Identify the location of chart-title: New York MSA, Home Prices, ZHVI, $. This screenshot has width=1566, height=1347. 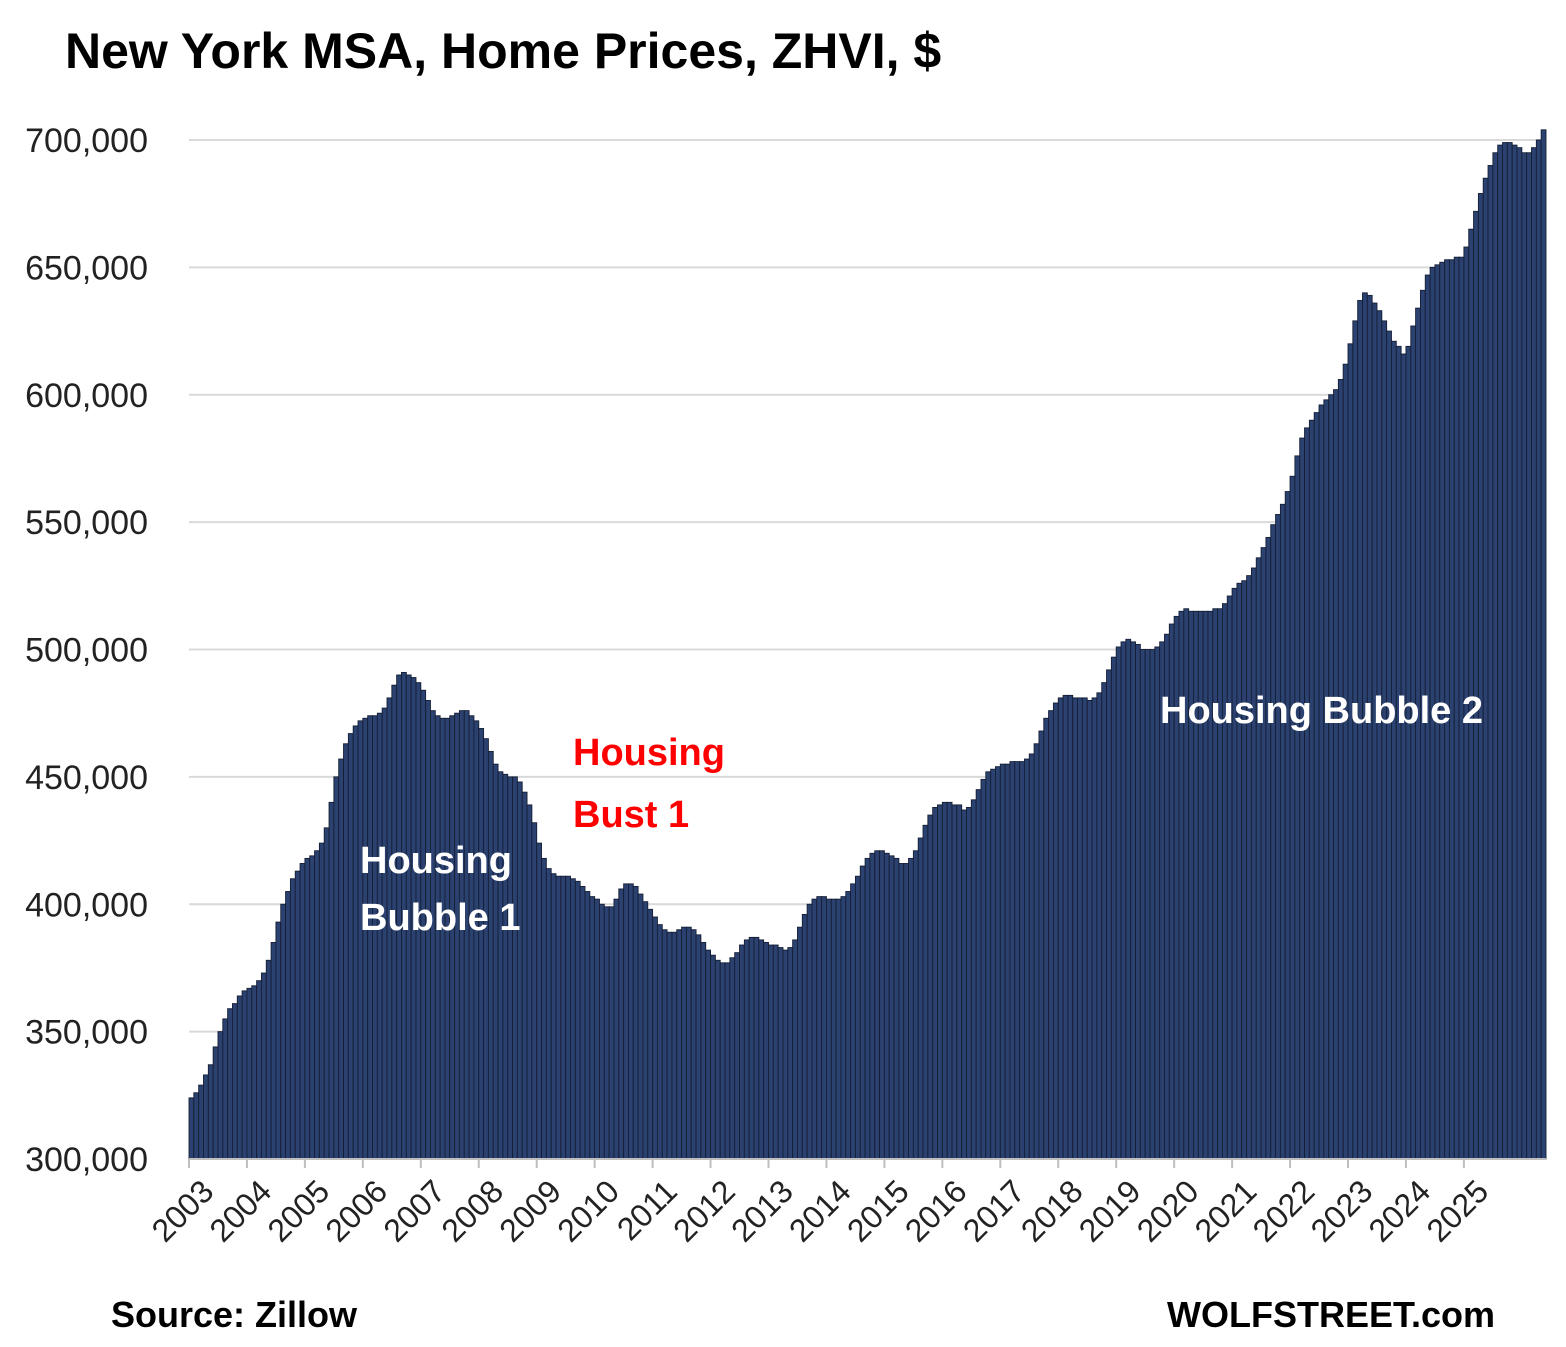
(503, 51).